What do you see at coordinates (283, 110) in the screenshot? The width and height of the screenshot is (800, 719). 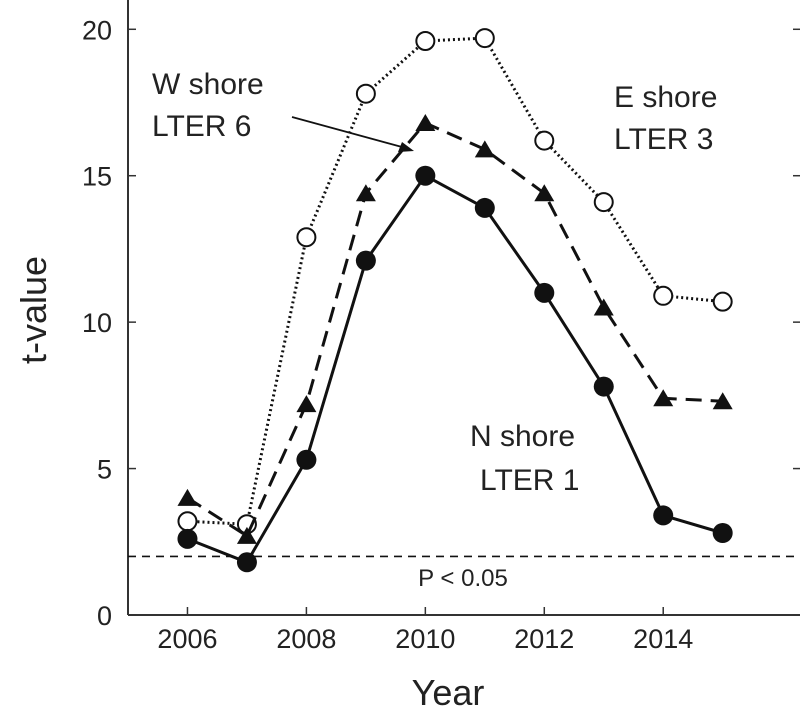 I see `annotation-w-shore: W shore LTER 6` at bounding box center [283, 110].